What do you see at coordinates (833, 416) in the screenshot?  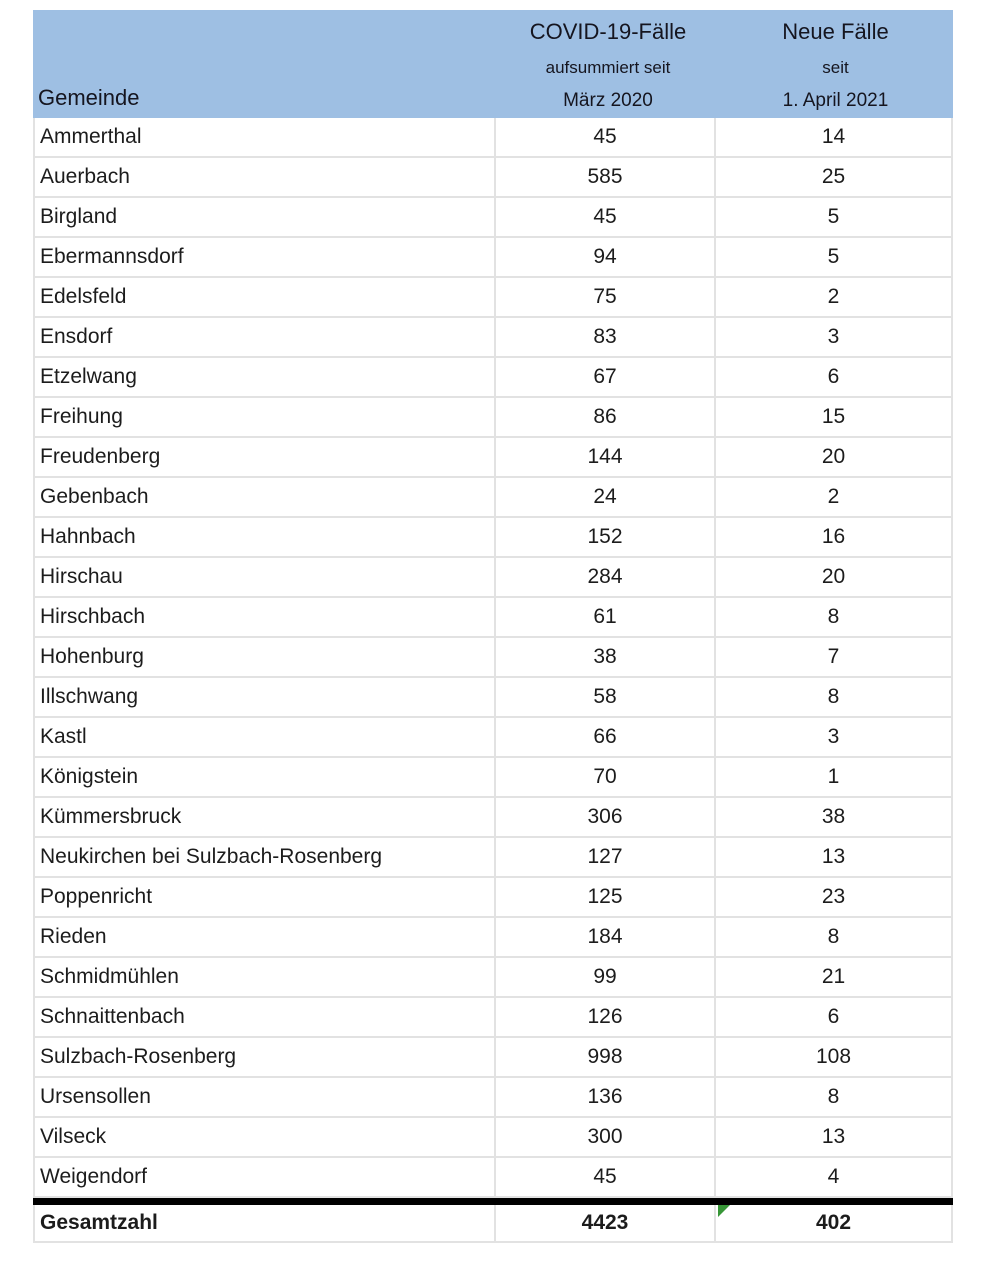 I see `new-cases-cell: 15` at bounding box center [833, 416].